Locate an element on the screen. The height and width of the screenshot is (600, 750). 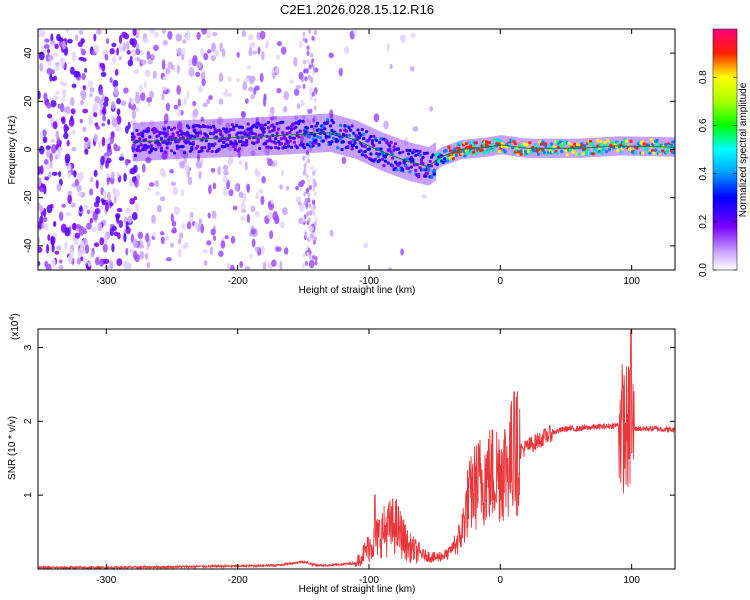
snr-scale-suffix: ) is located at coordinates (15, 314).